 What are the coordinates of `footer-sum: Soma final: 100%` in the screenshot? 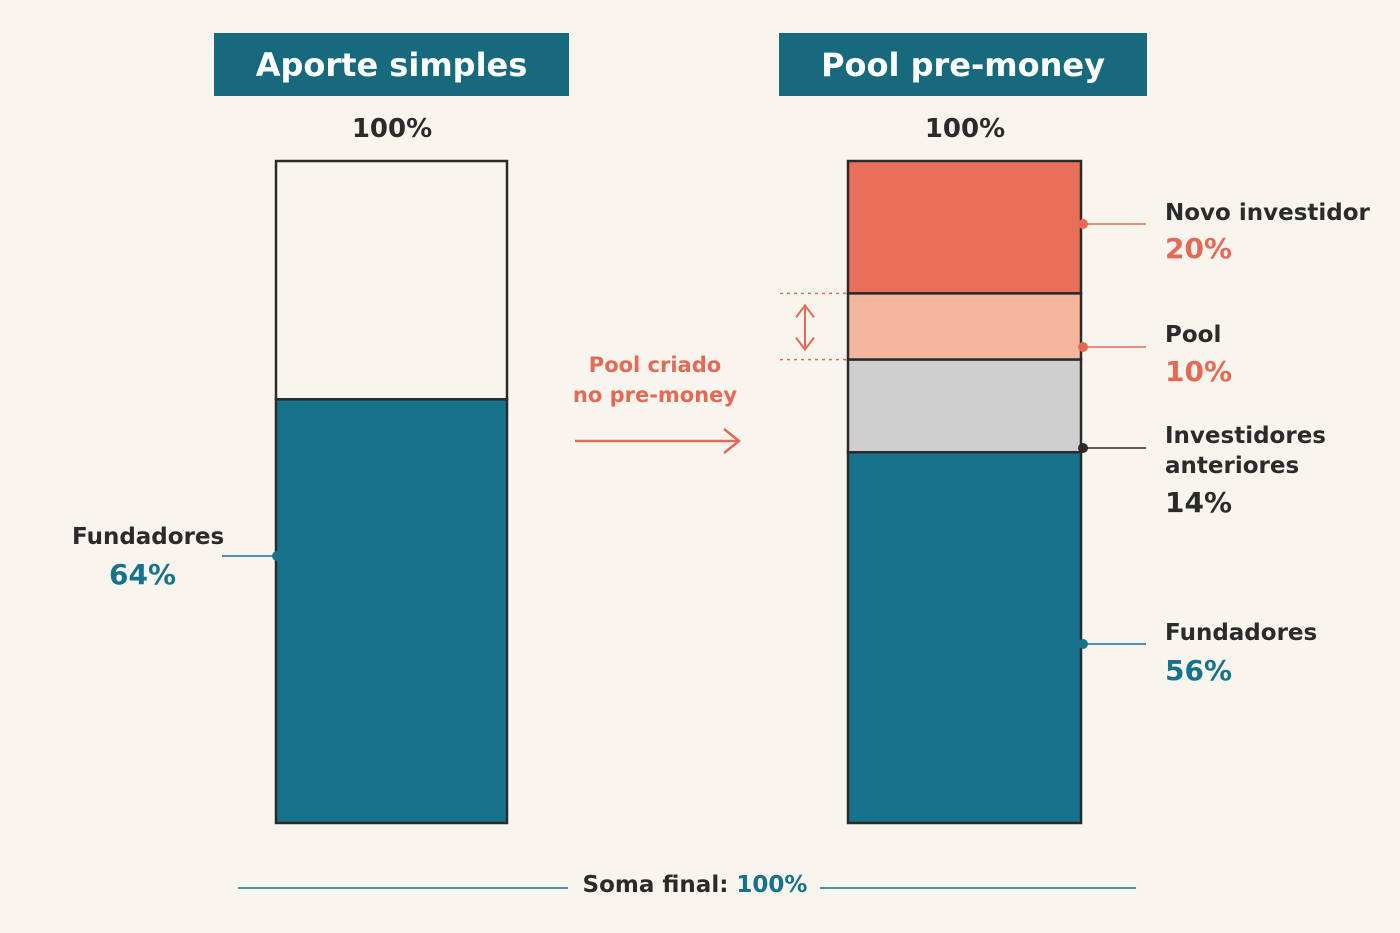 It's located at (695, 885).